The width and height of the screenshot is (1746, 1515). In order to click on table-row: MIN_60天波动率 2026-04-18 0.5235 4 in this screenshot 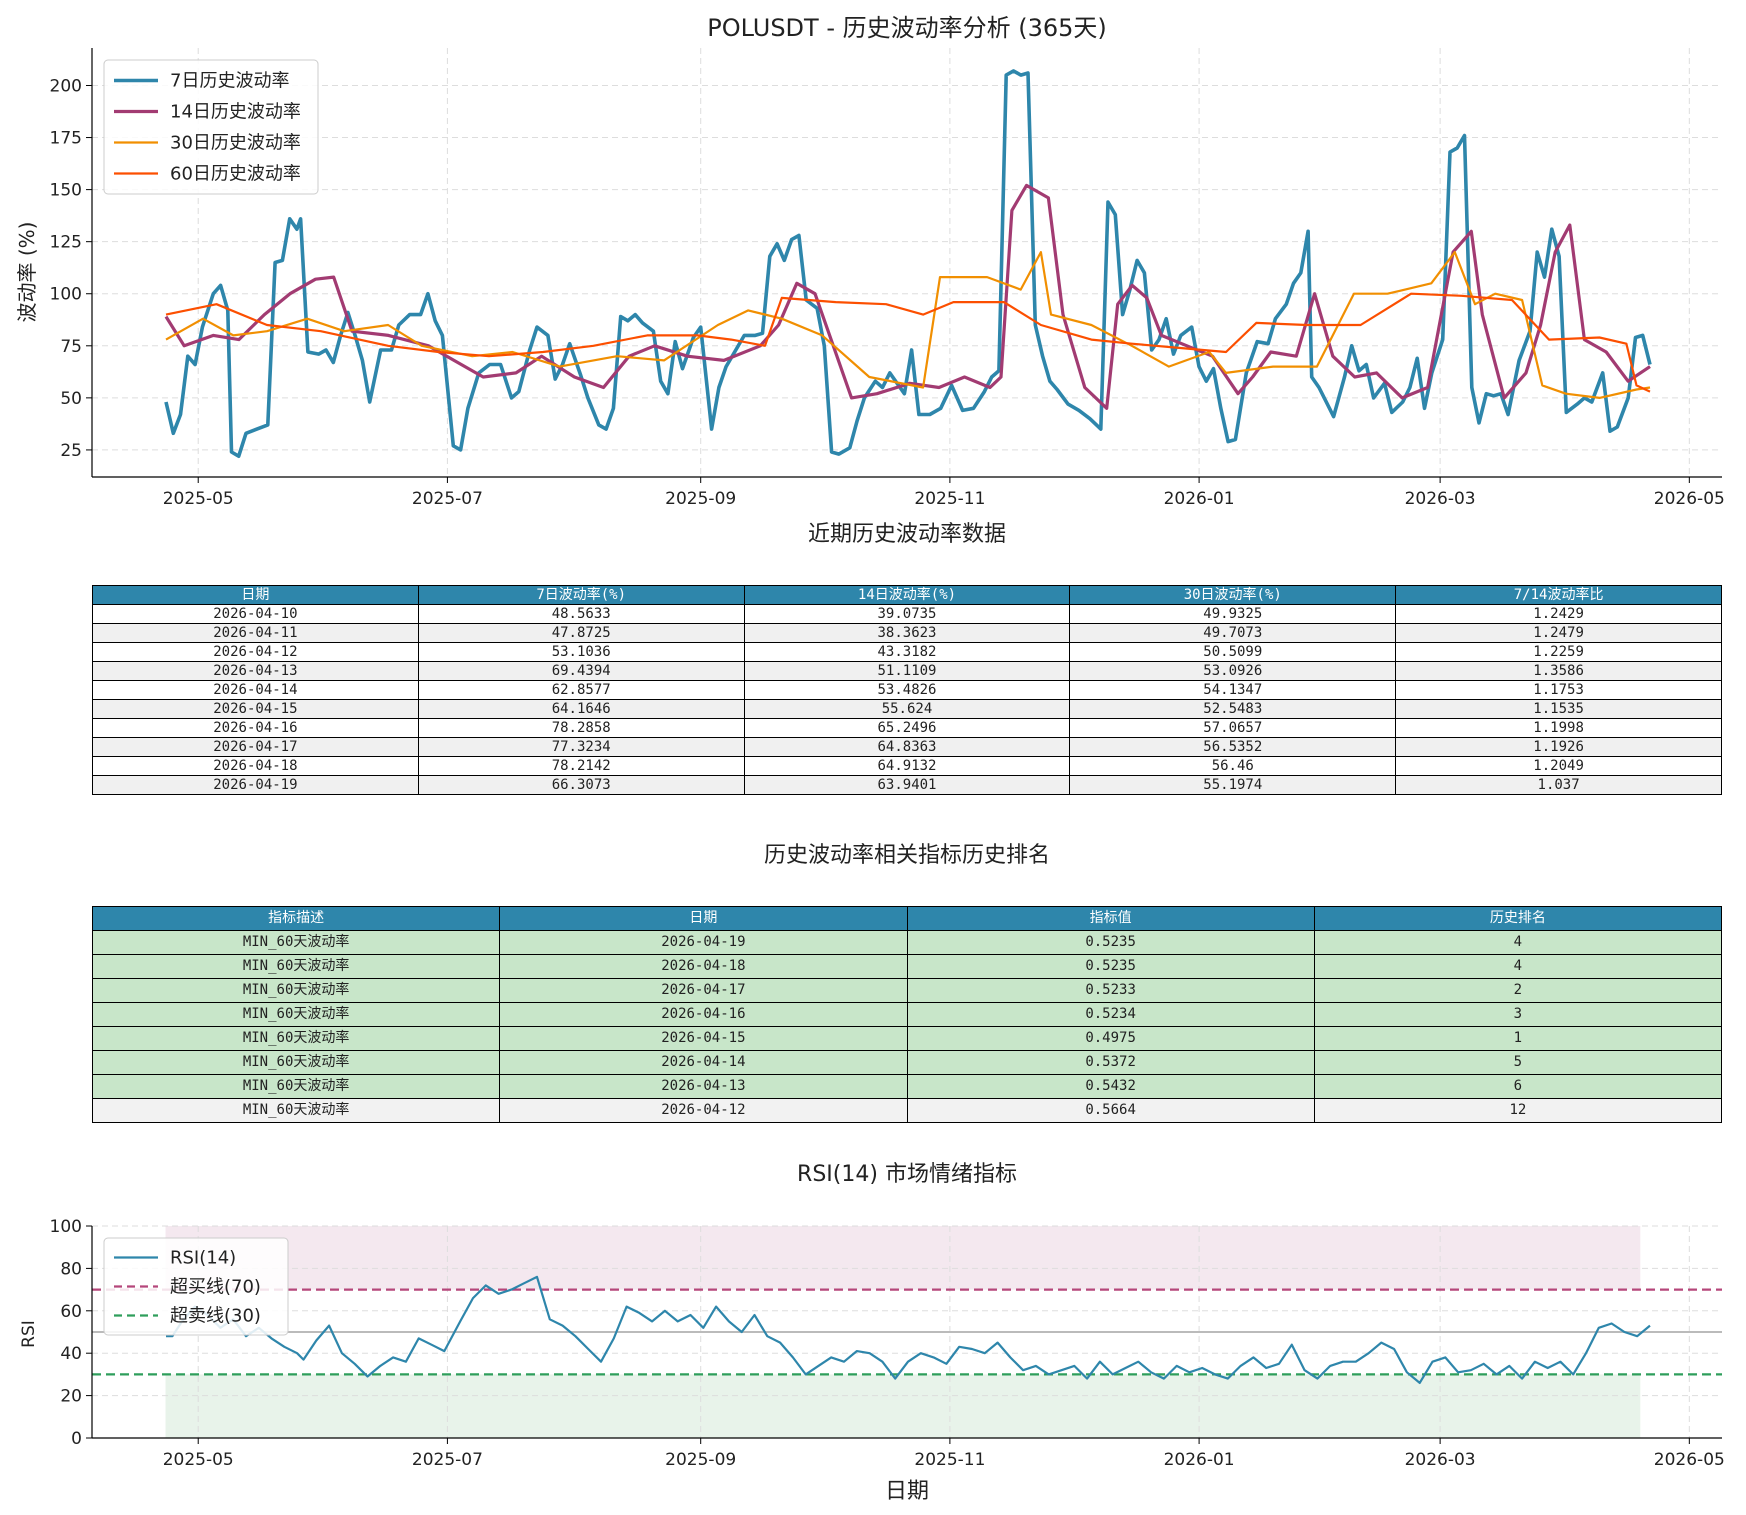, I will do `click(907, 966)`.